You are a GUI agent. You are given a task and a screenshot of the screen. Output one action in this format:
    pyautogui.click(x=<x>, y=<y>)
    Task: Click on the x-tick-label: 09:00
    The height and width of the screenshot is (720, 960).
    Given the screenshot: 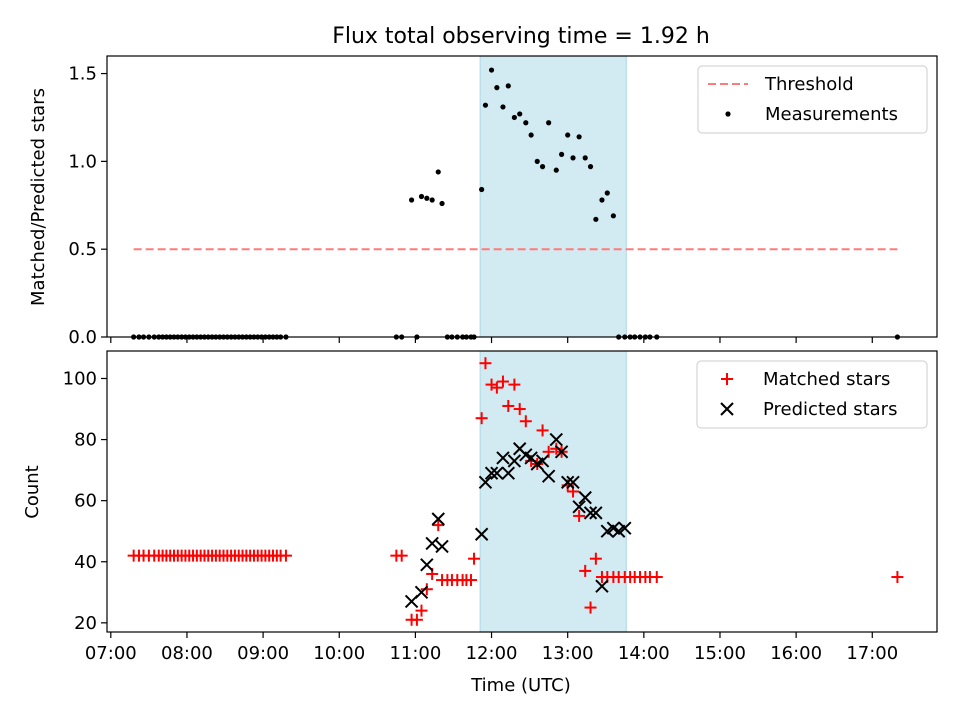 What is the action you would take?
    pyautogui.click(x=263, y=653)
    